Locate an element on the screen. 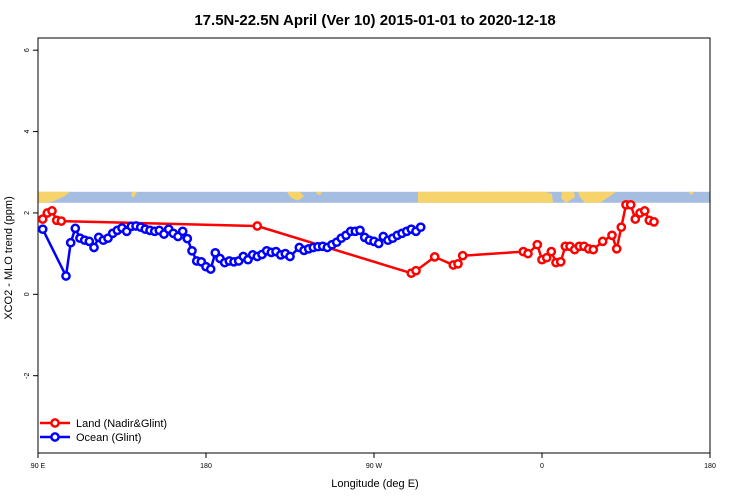  y-axis-label: XCO2 - MLO trend (ppm) is located at coordinates (9, 257).